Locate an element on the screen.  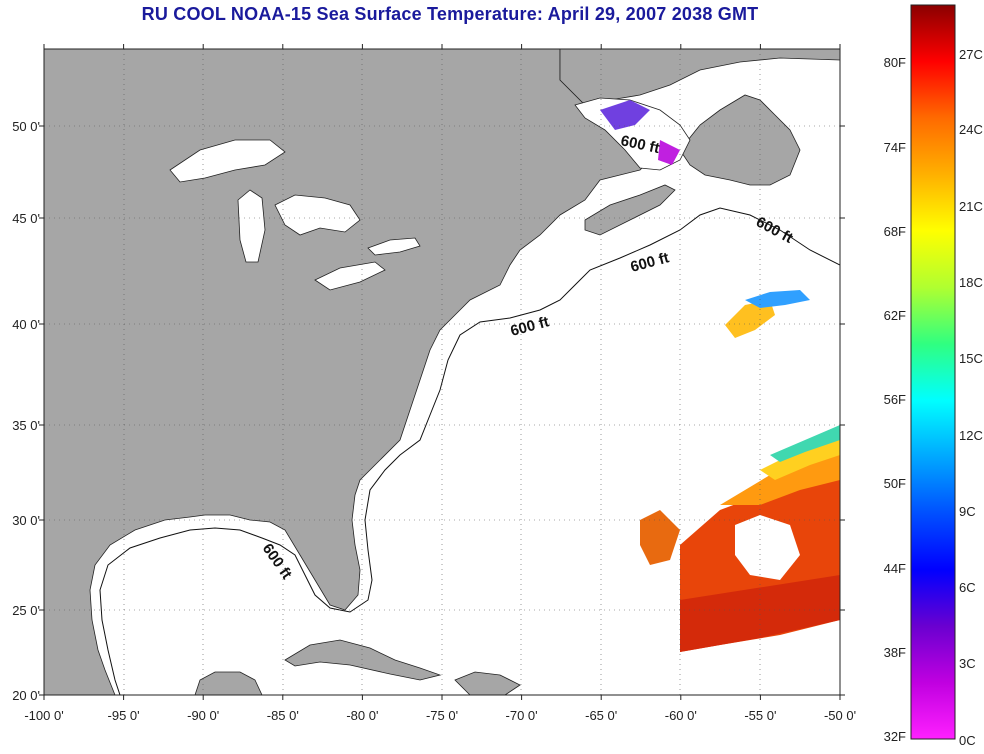
land-nova-scotia is located at coordinates (630, 210).